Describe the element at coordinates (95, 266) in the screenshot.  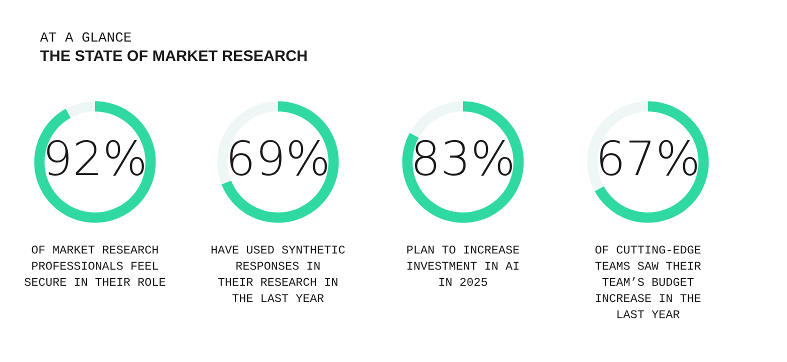
I see `text: OF MARKET RESEARCH PROFESSIONALS FEEL SECURE IN THEIR ROLE` at that location.